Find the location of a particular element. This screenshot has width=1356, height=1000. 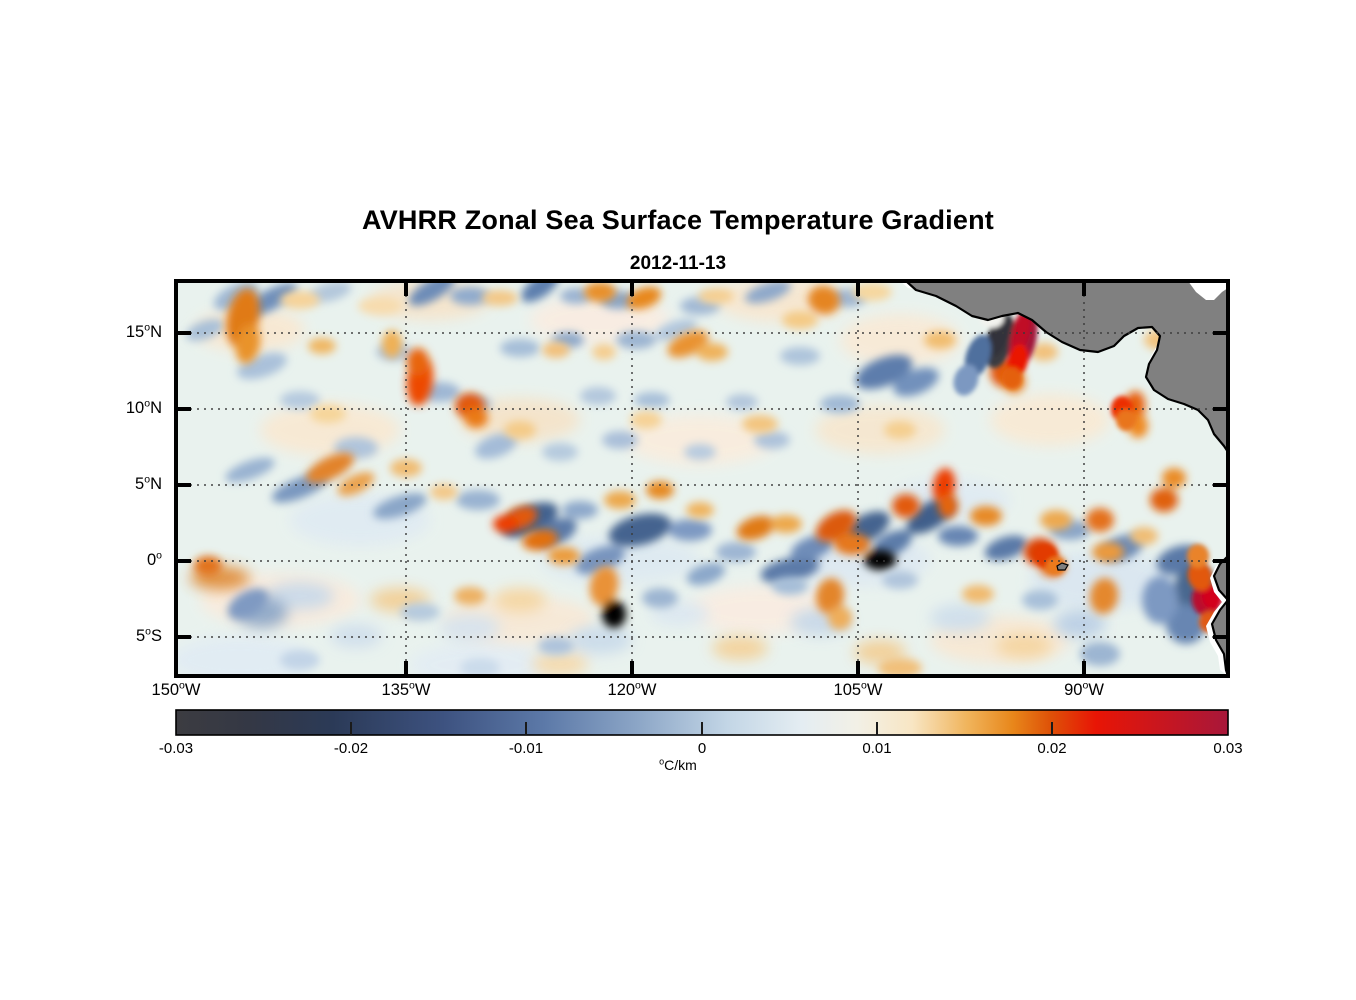

y-tick-label-15n: 15oN is located at coordinates (143, 331).